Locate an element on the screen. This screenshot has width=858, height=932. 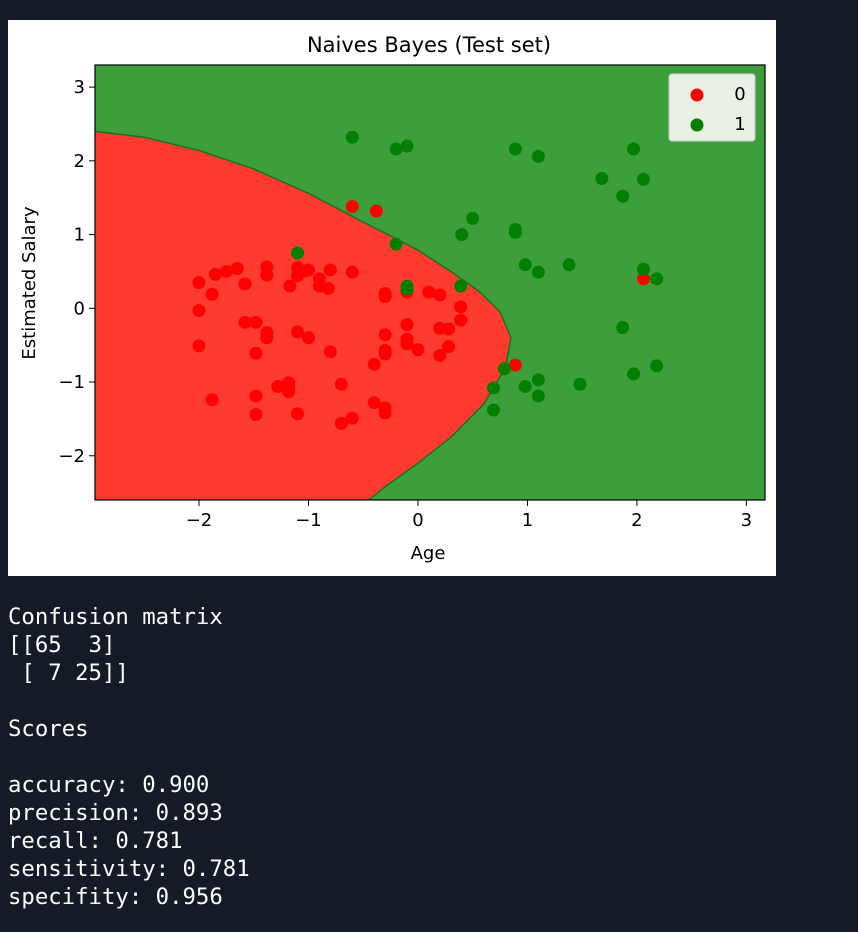
console-line: accuracy: 0.900 is located at coordinates (109, 785).